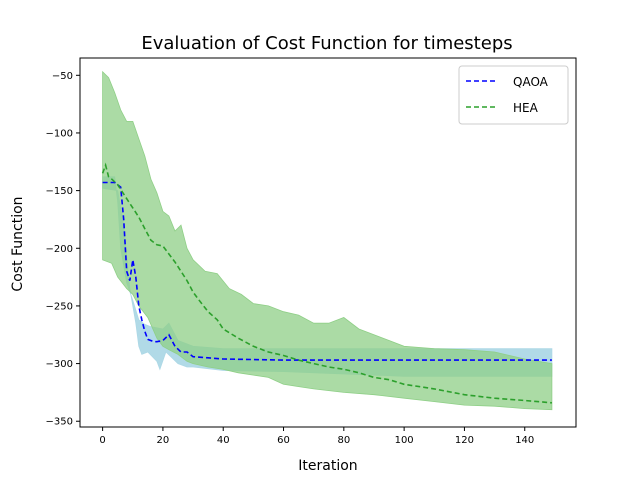  Describe the element at coordinates (59, 364) in the screenshot. I see `y-tick-label: −300` at that location.